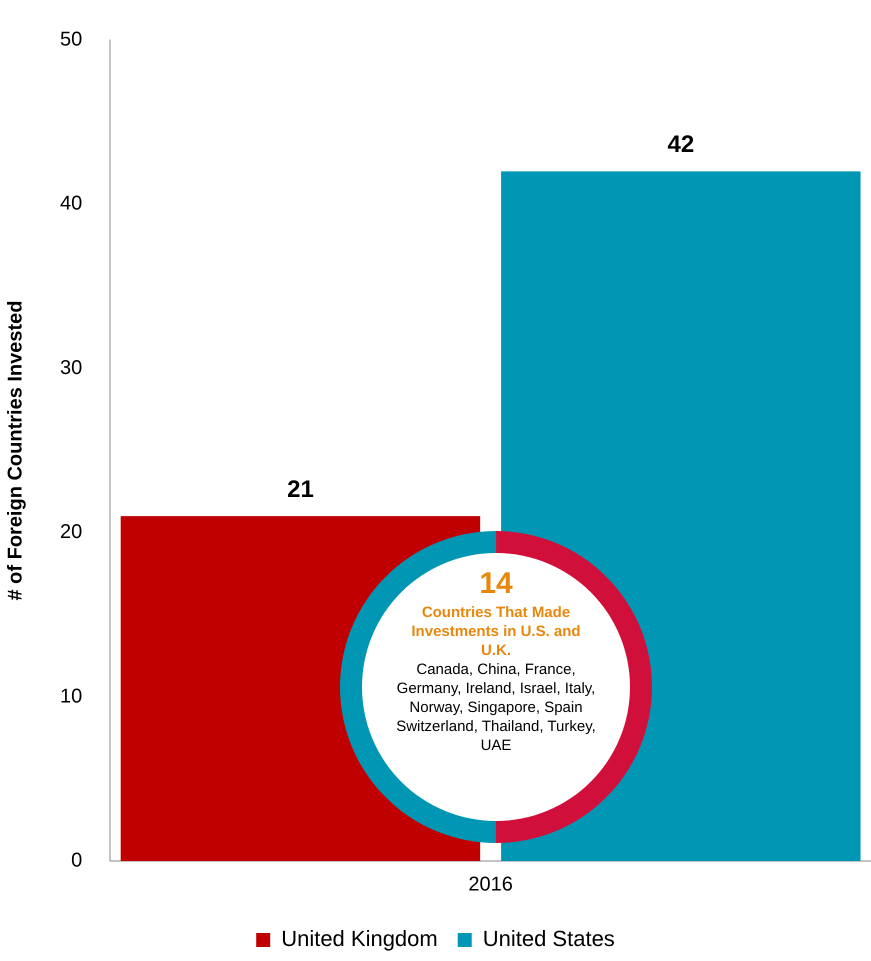  Describe the element at coordinates (71, 203) in the screenshot. I see `y-tick-label: 40` at that location.